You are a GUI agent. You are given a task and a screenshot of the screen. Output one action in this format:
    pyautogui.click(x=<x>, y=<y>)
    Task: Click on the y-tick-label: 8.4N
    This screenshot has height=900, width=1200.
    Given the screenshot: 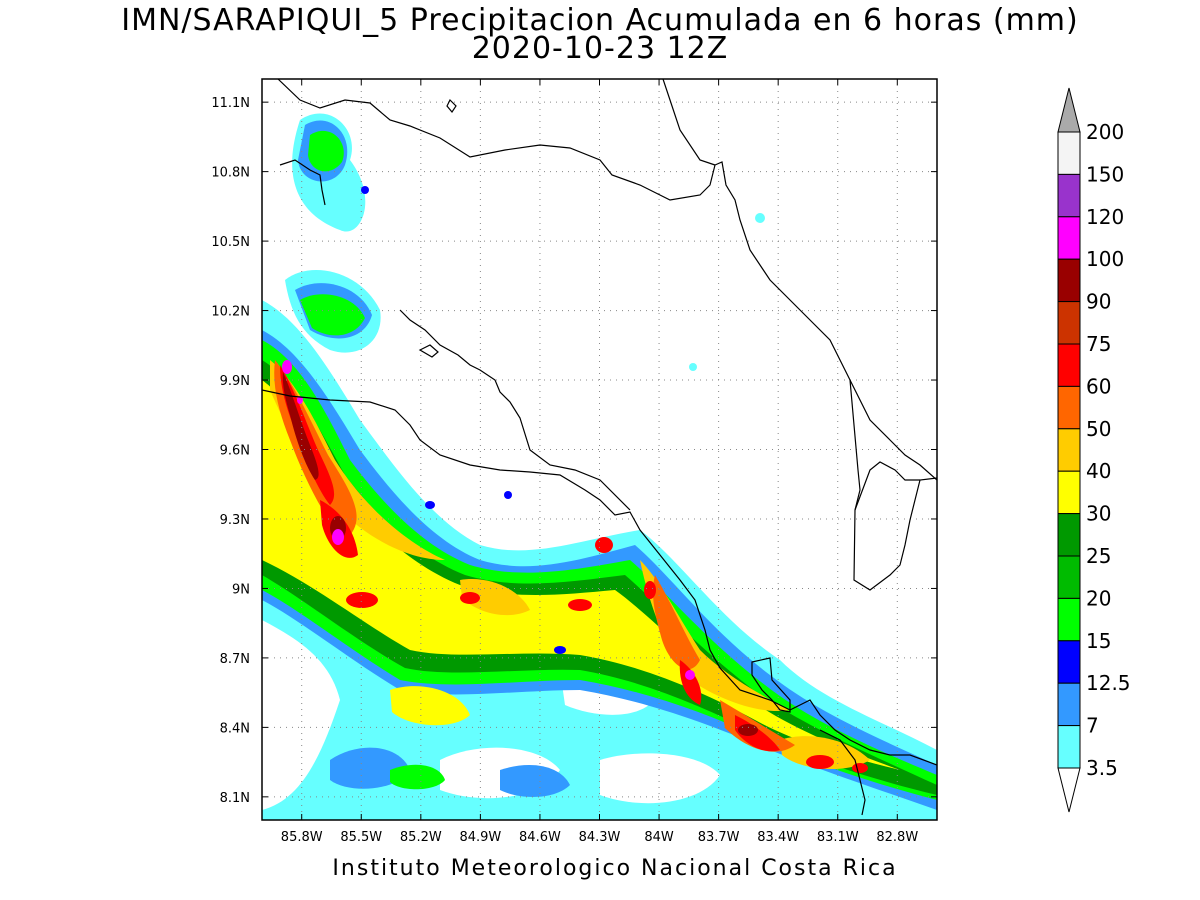 What is the action you would take?
    pyautogui.click(x=235, y=728)
    